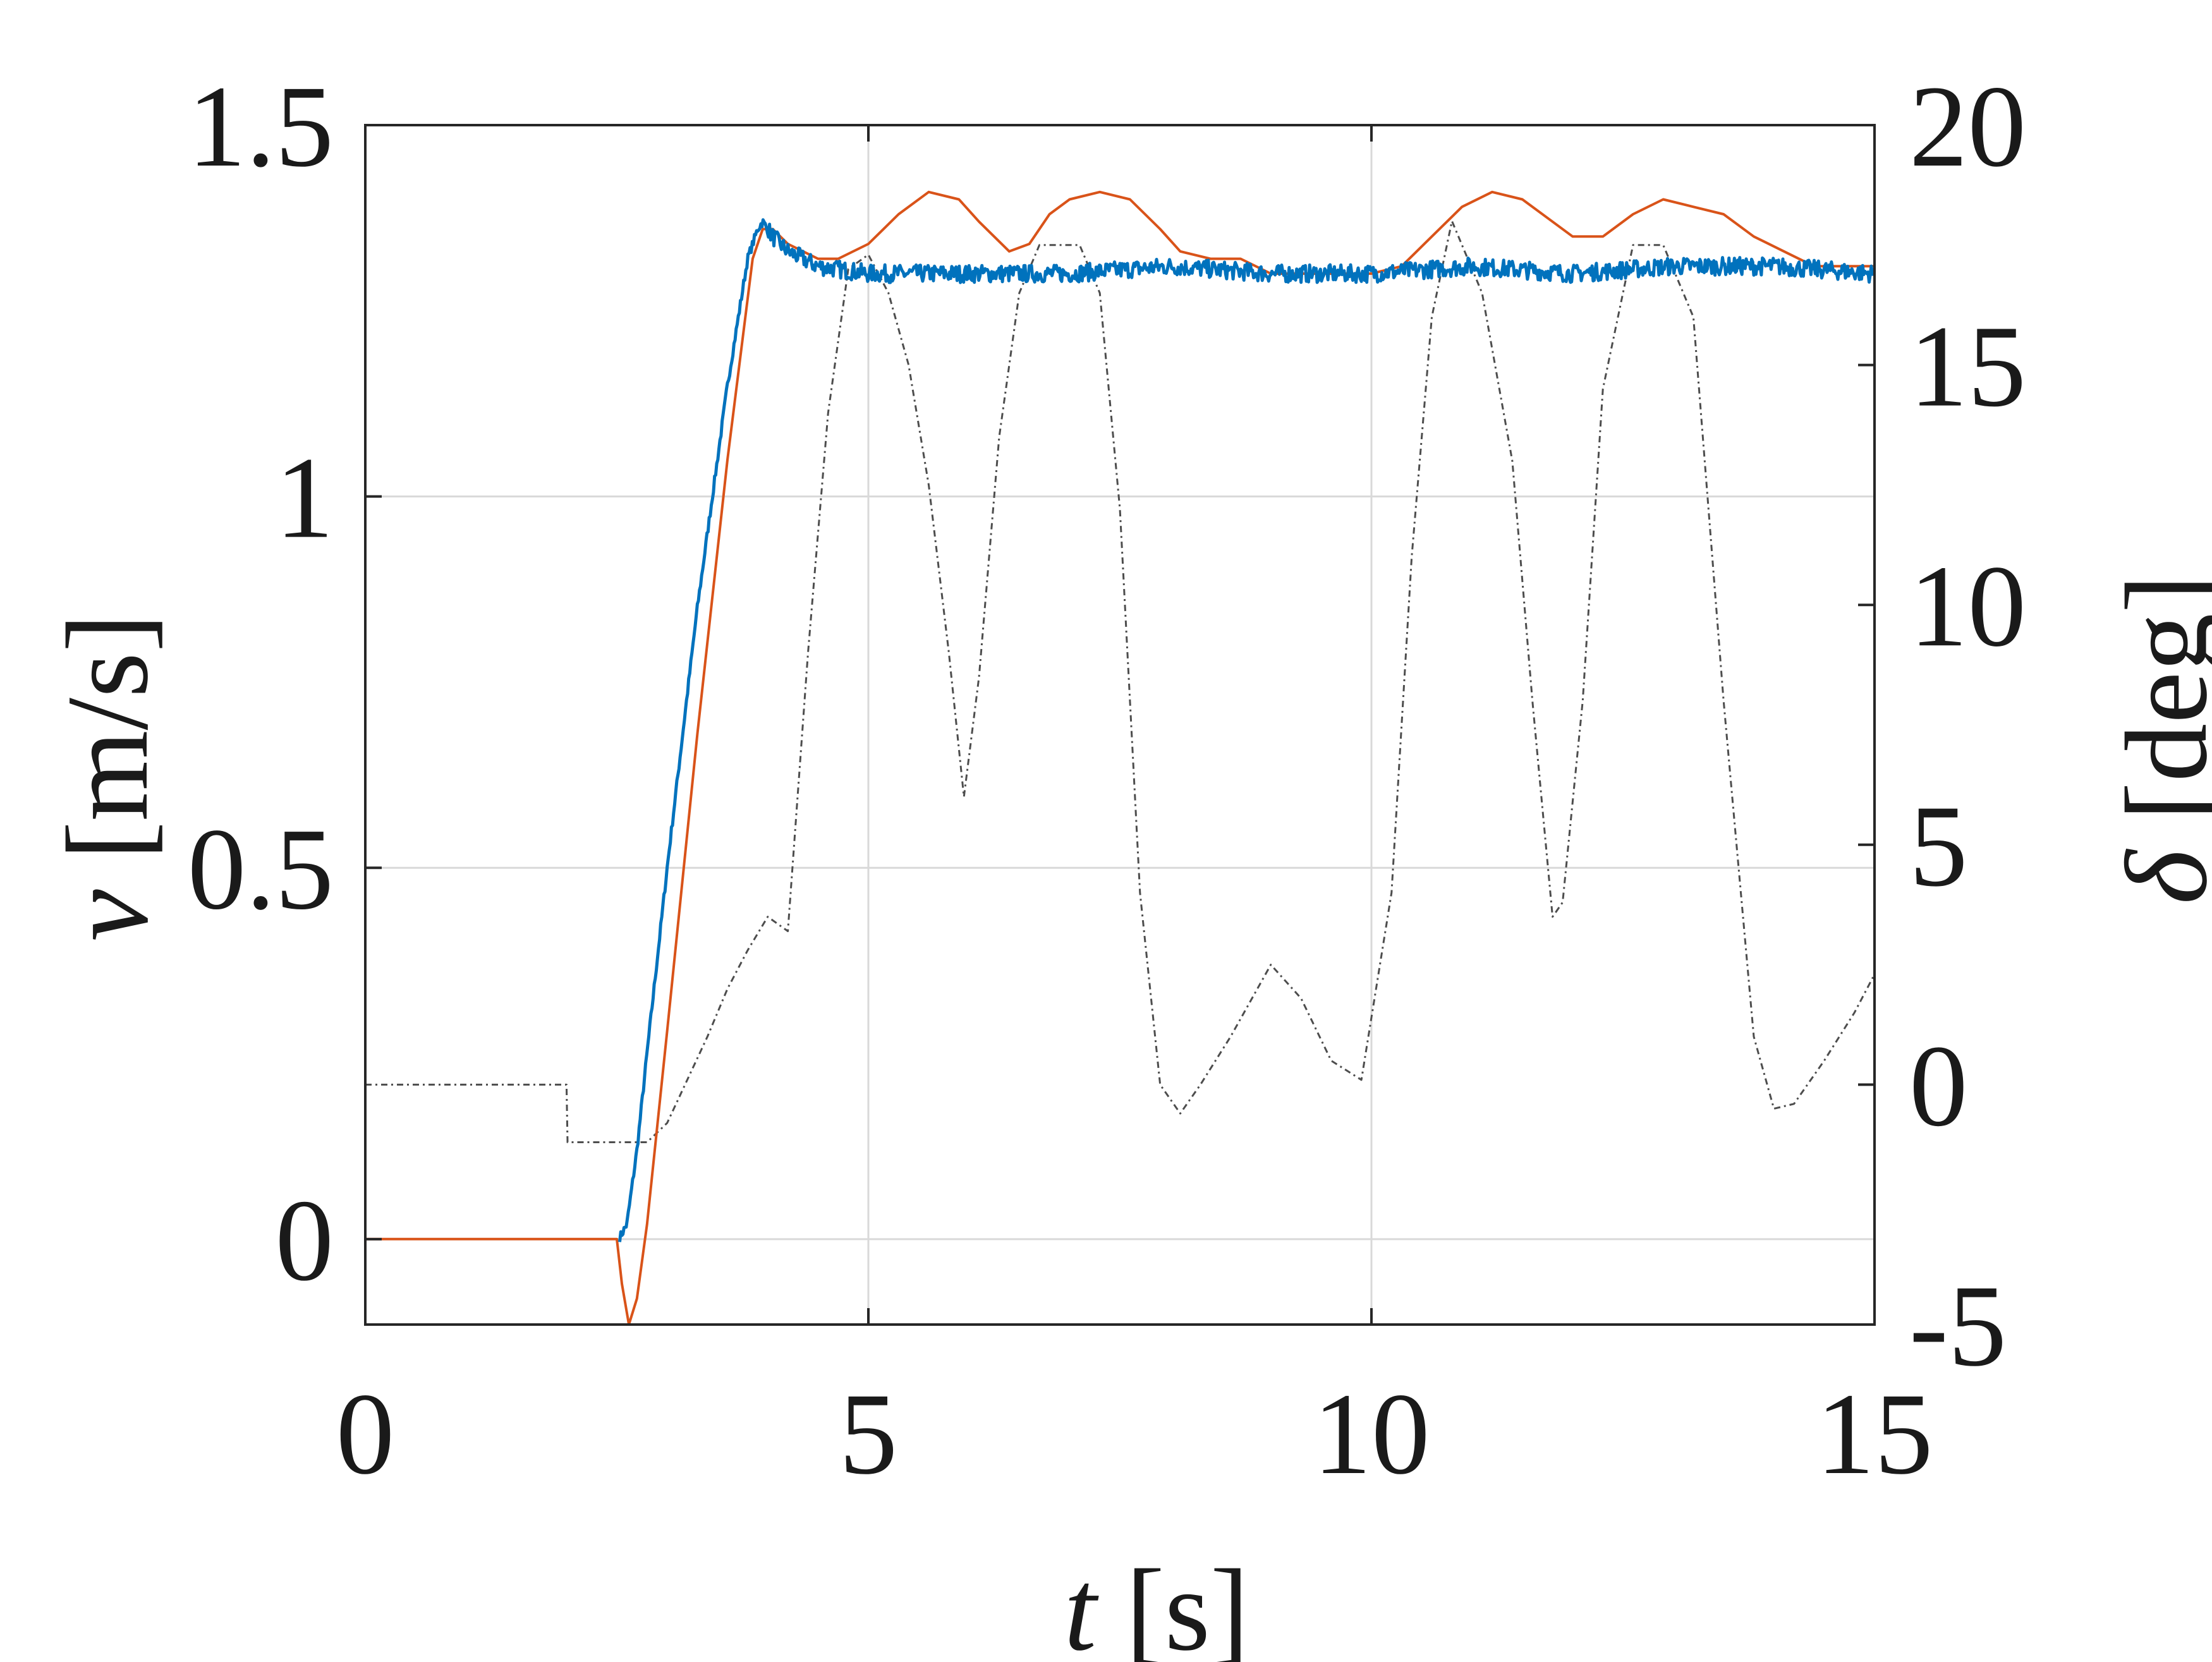  I want to click on x-axis-variable: t, so click(1082, 1604).